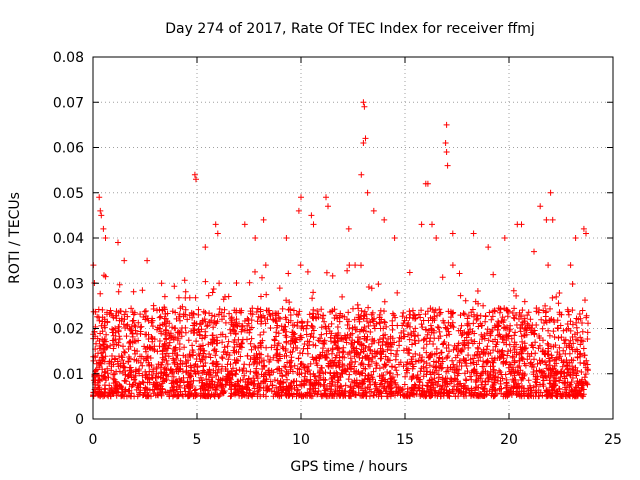 This screenshot has height=480, width=640. Describe the element at coordinates (348, 467) in the screenshot. I see `x-axis-label: GPS time / hours` at that location.